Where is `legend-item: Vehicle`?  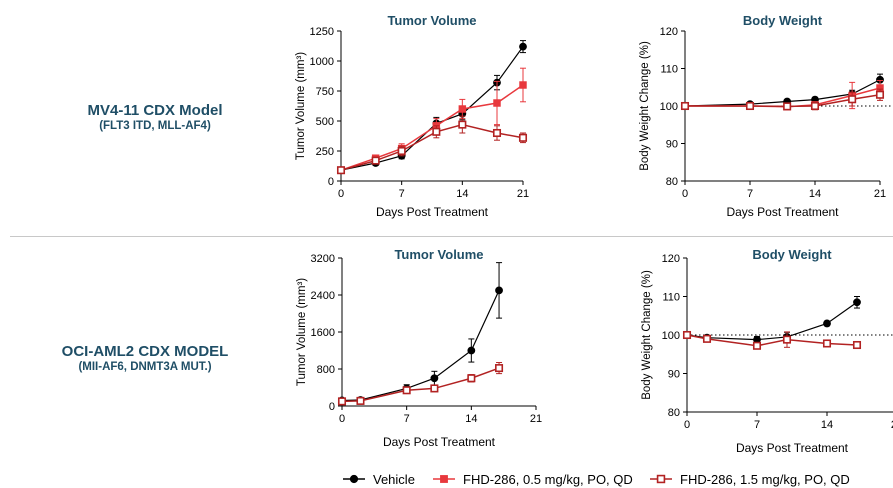 legend-item: Vehicle is located at coordinates (379, 479).